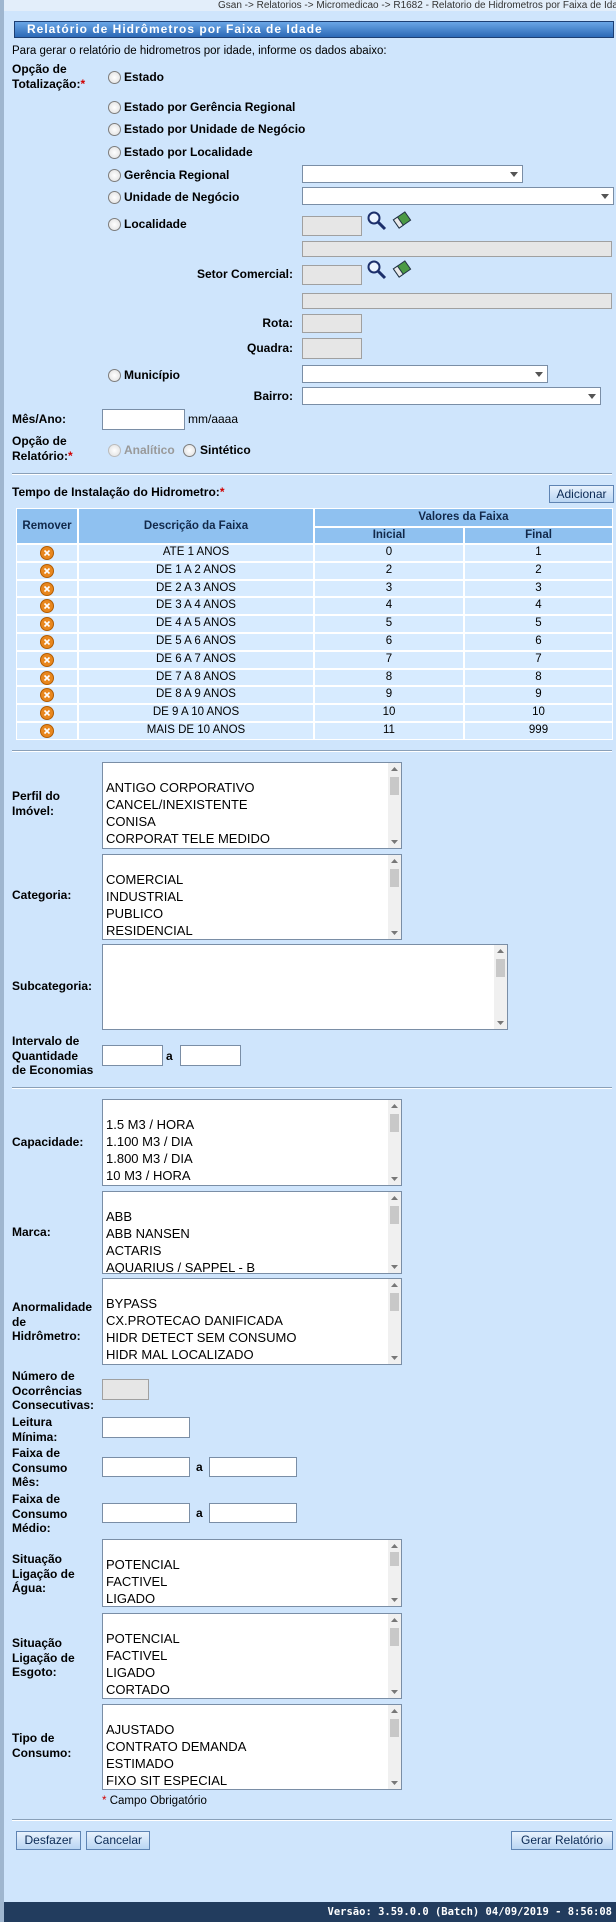 Image resolution: width=616 pixels, height=1922 pixels. Describe the element at coordinates (394, 1232) in the screenshot. I see `scrollbar-graphic` at that location.